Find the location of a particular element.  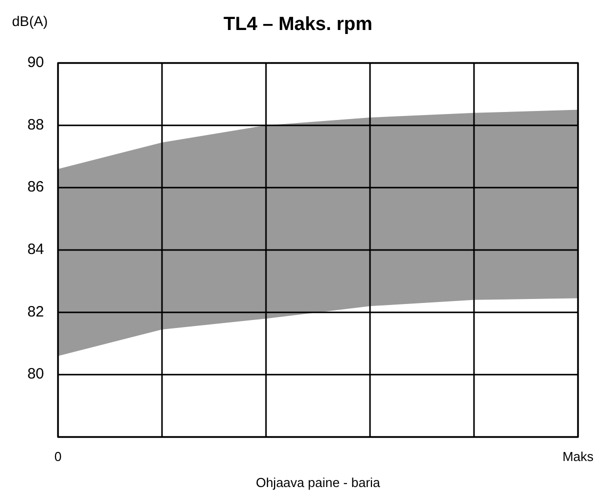

y-tick-label: 82 is located at coordinates (35, 311).